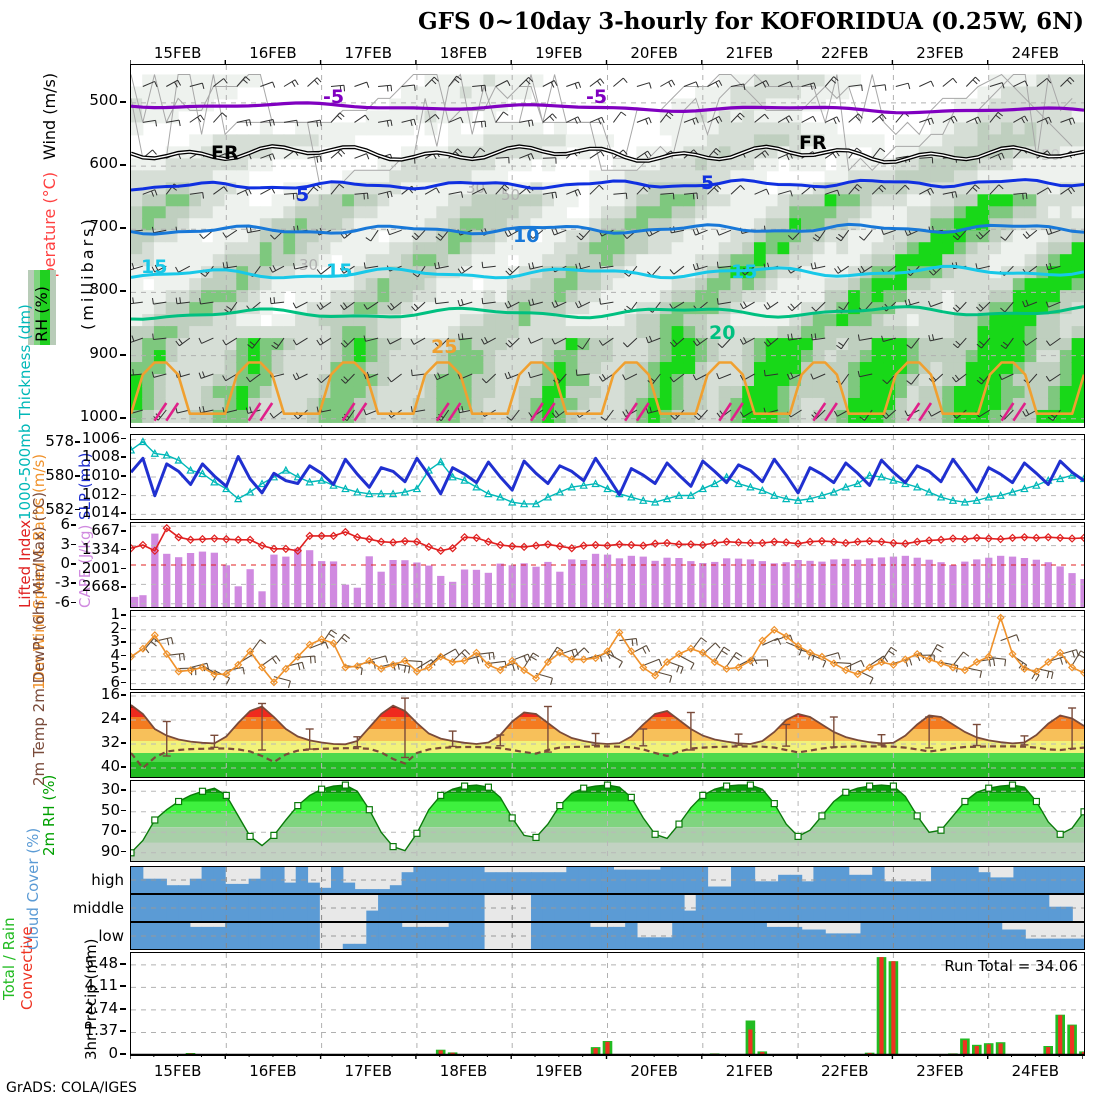 This screenshot has height=1100, width=1100. What do you see at coordinates (110, 830) in the screenshot?
I see `axis-tick-label: 70` at bounding box center [110, 830].